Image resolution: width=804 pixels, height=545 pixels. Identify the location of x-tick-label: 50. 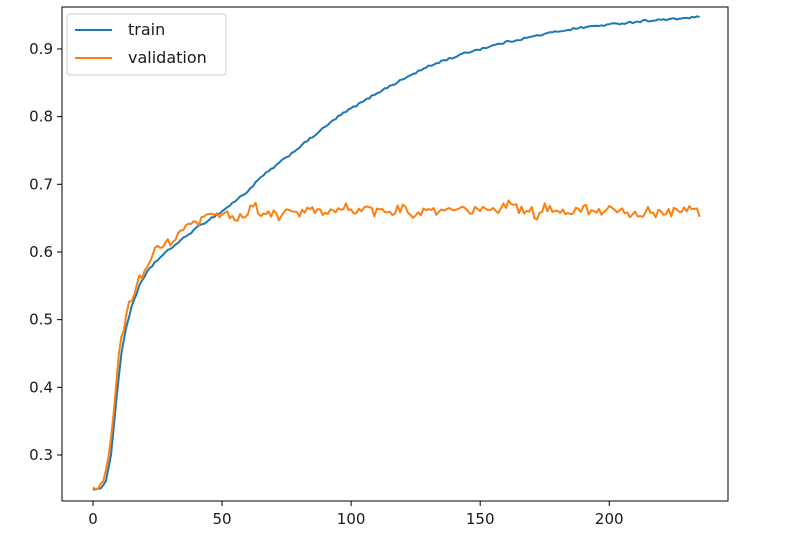
(221, 519).